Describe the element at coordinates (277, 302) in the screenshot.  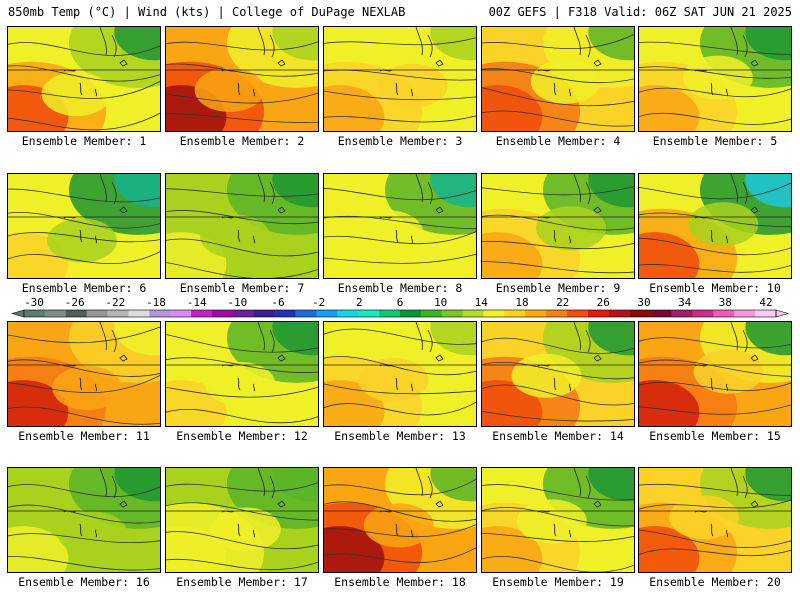
I see `colorbar-tick-label: -6` at that location.